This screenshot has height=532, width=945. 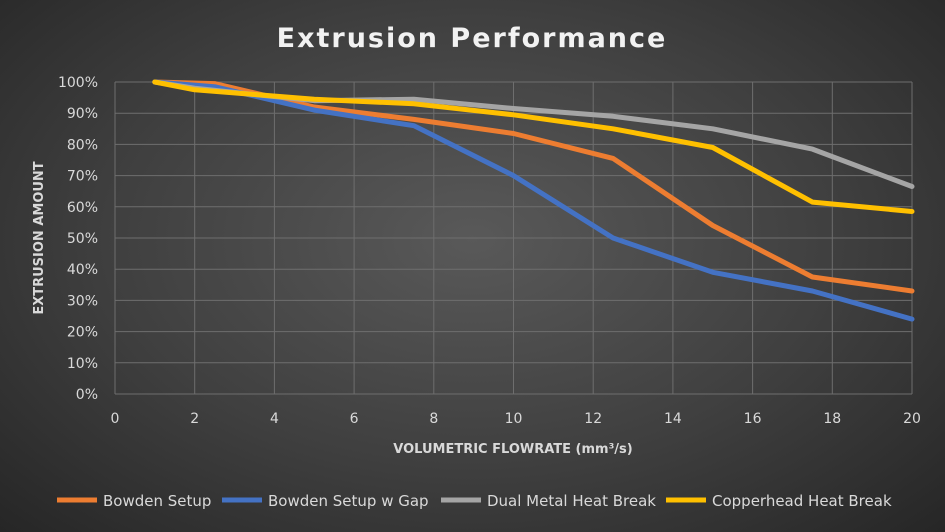 What do you see at coordinates (82, 239) in the screenshot?
I see `y-tick-label: 50%` at bounding box center [82, 239].